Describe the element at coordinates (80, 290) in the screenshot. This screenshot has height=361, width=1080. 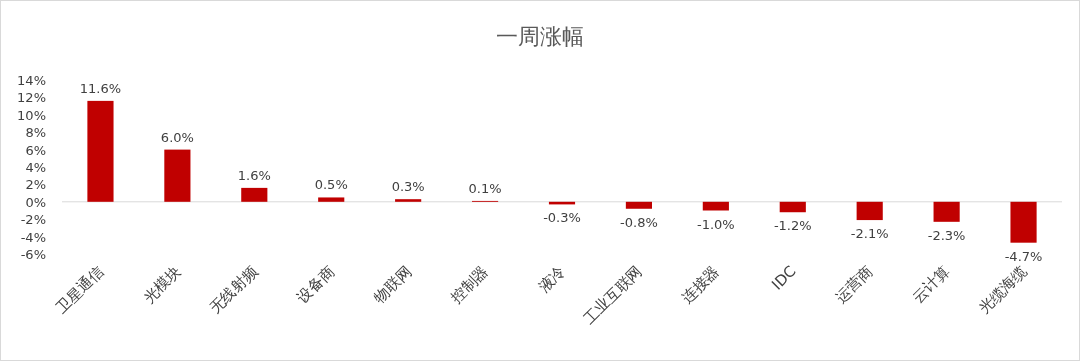
I see `x-tick-label: 卫星通信` at that location.